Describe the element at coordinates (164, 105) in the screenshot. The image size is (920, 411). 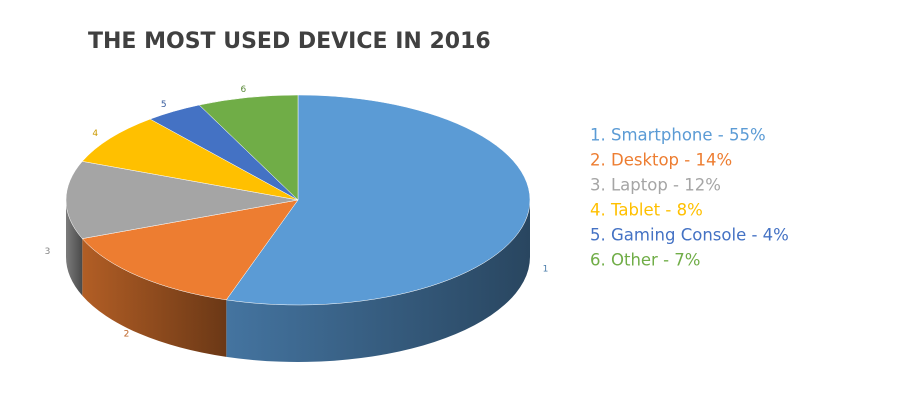
I see `slice-label: 5` at that location.